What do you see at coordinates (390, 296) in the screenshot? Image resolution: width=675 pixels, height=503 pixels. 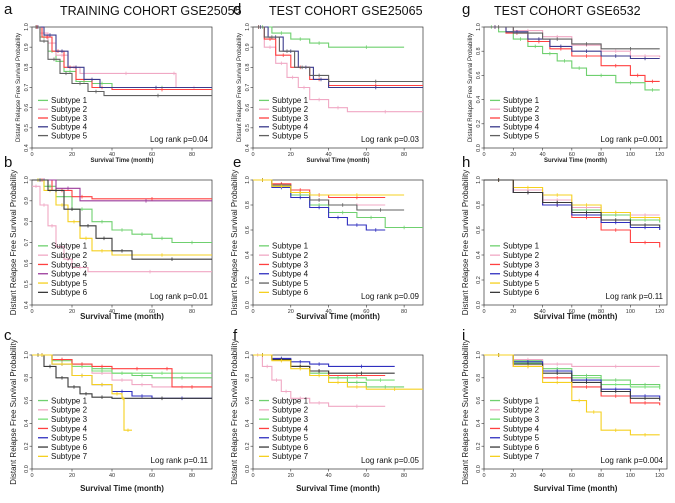 I see `logrank-annotation: Log rank p=0.09` at bounding box center [390, 296].